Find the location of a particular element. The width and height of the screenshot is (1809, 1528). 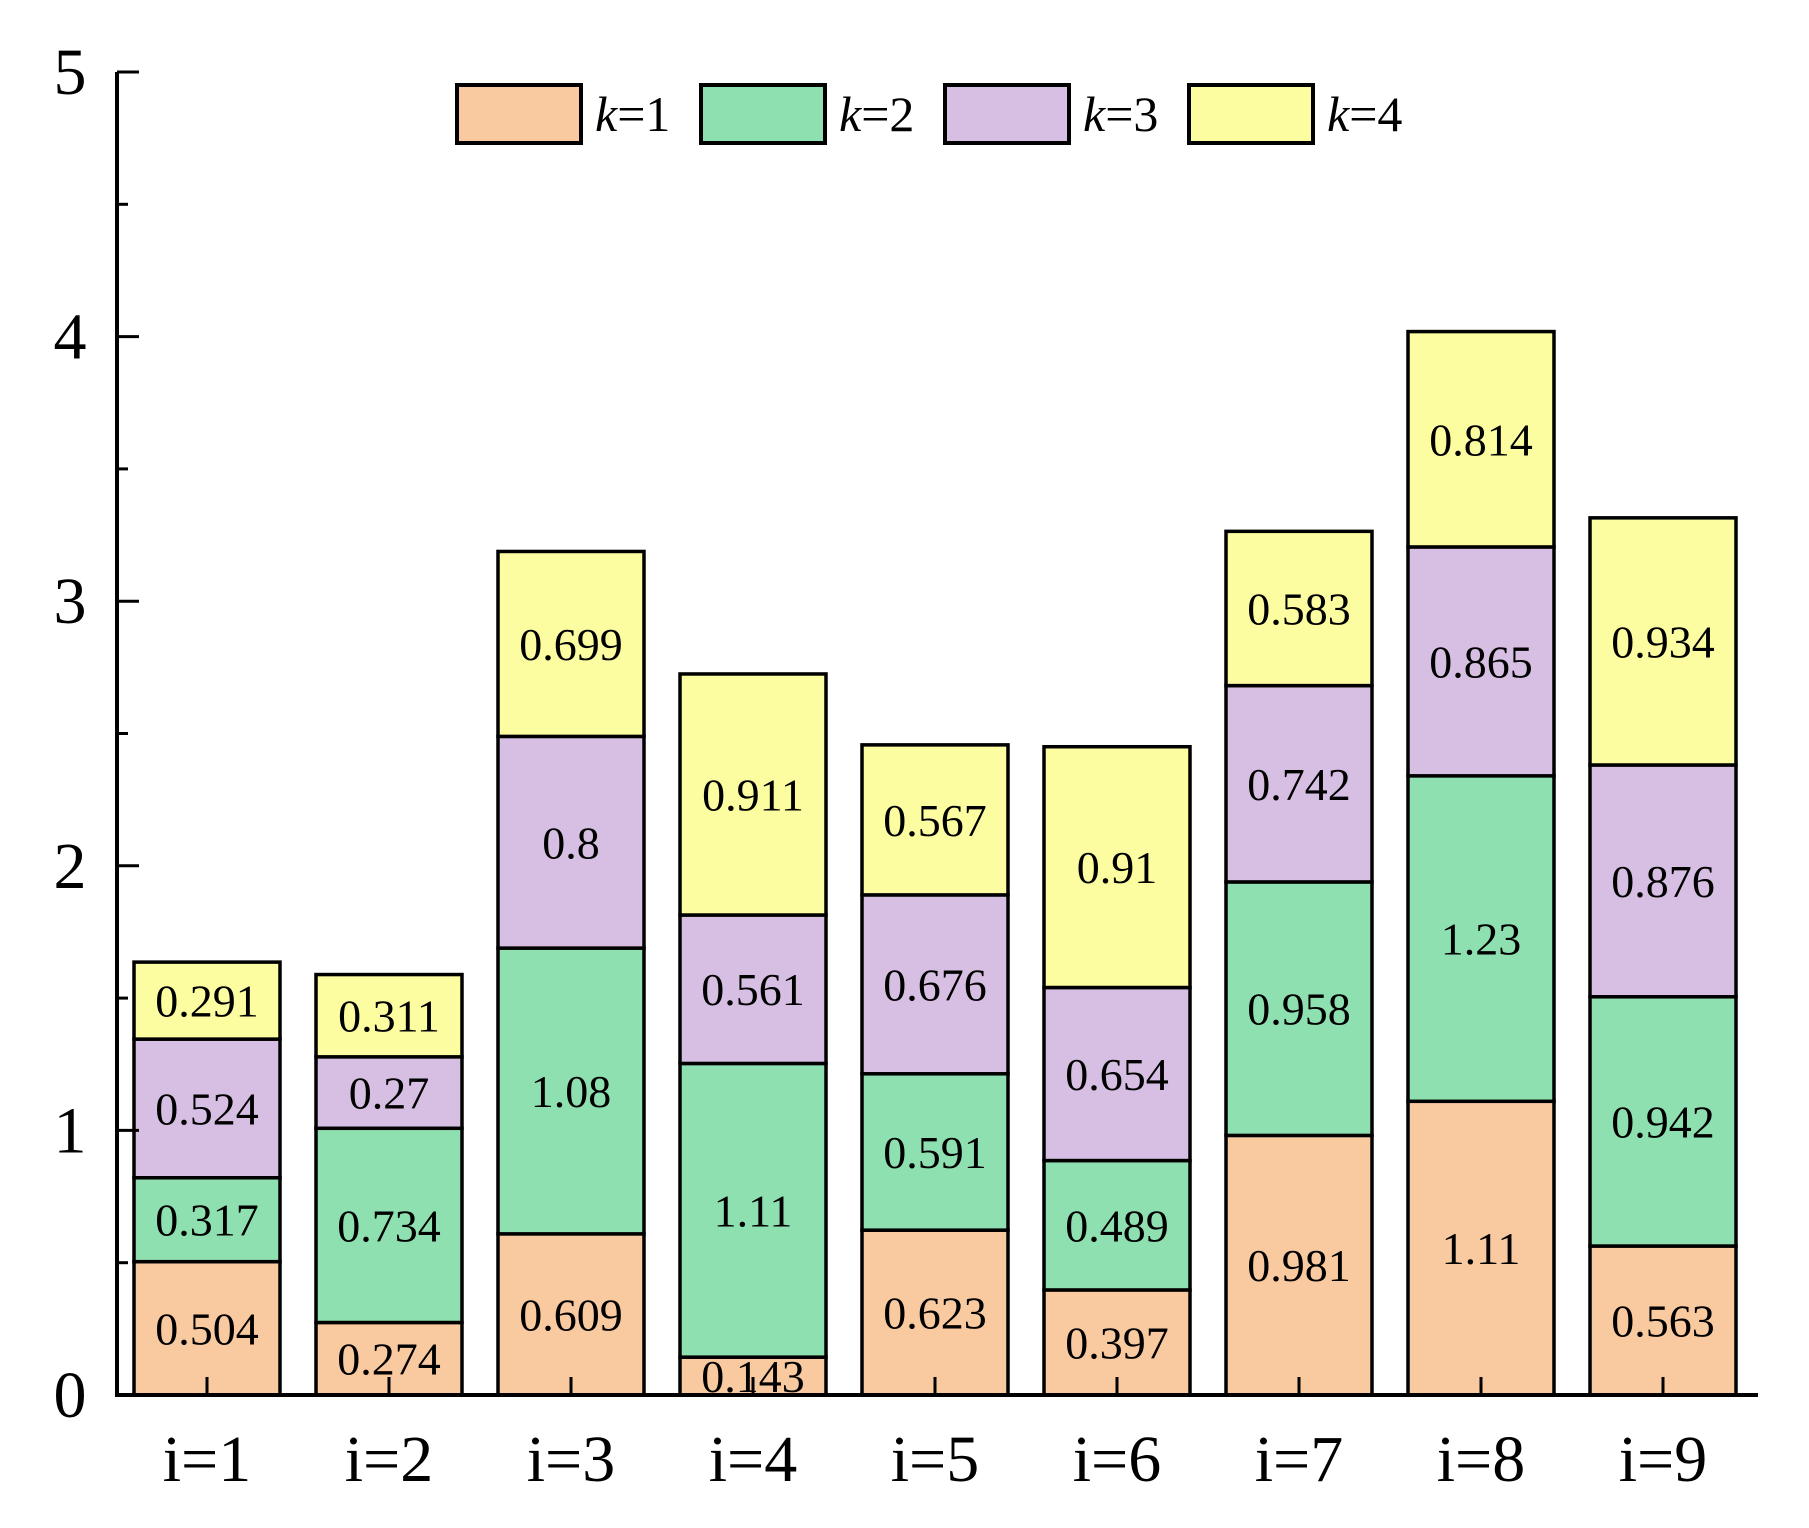

data-label-i3-k2: 1.08 is located at coordinates (571, 1091).